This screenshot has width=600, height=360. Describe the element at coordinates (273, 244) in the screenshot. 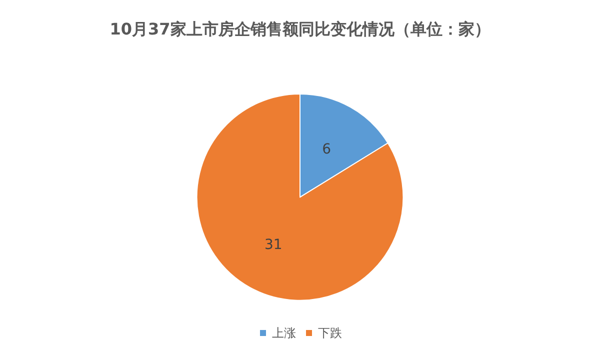

I see `data-label: 31` at that location.